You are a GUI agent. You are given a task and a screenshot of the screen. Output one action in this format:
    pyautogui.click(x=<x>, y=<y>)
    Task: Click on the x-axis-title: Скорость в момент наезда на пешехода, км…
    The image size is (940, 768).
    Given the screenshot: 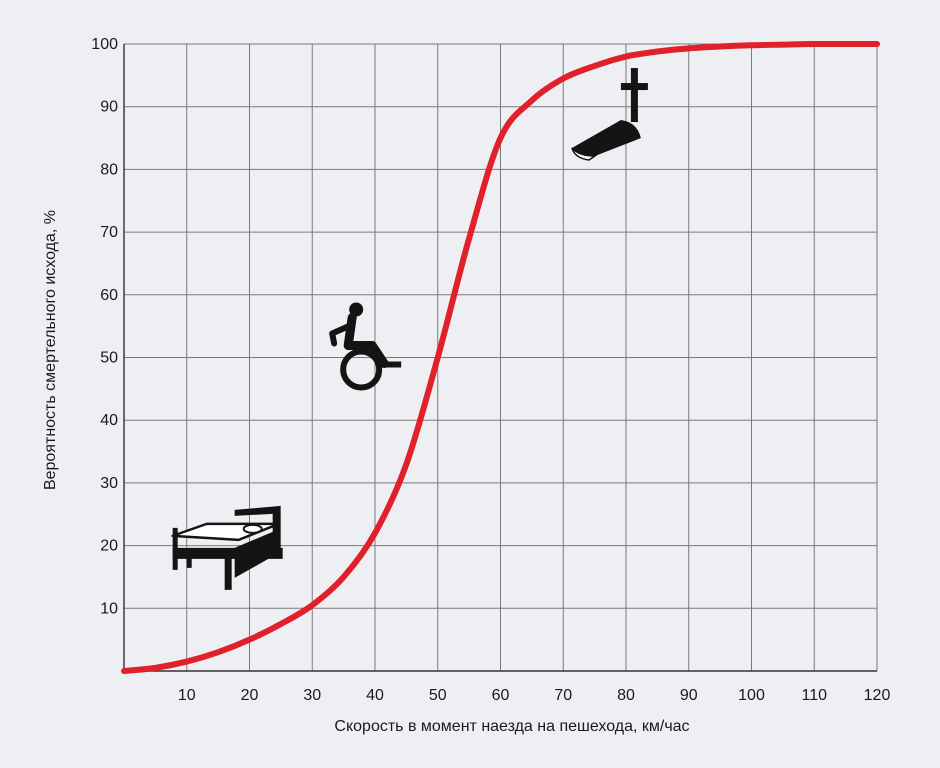 What is the action you would take?
    pyautogui.click(x=511, y=726)
    